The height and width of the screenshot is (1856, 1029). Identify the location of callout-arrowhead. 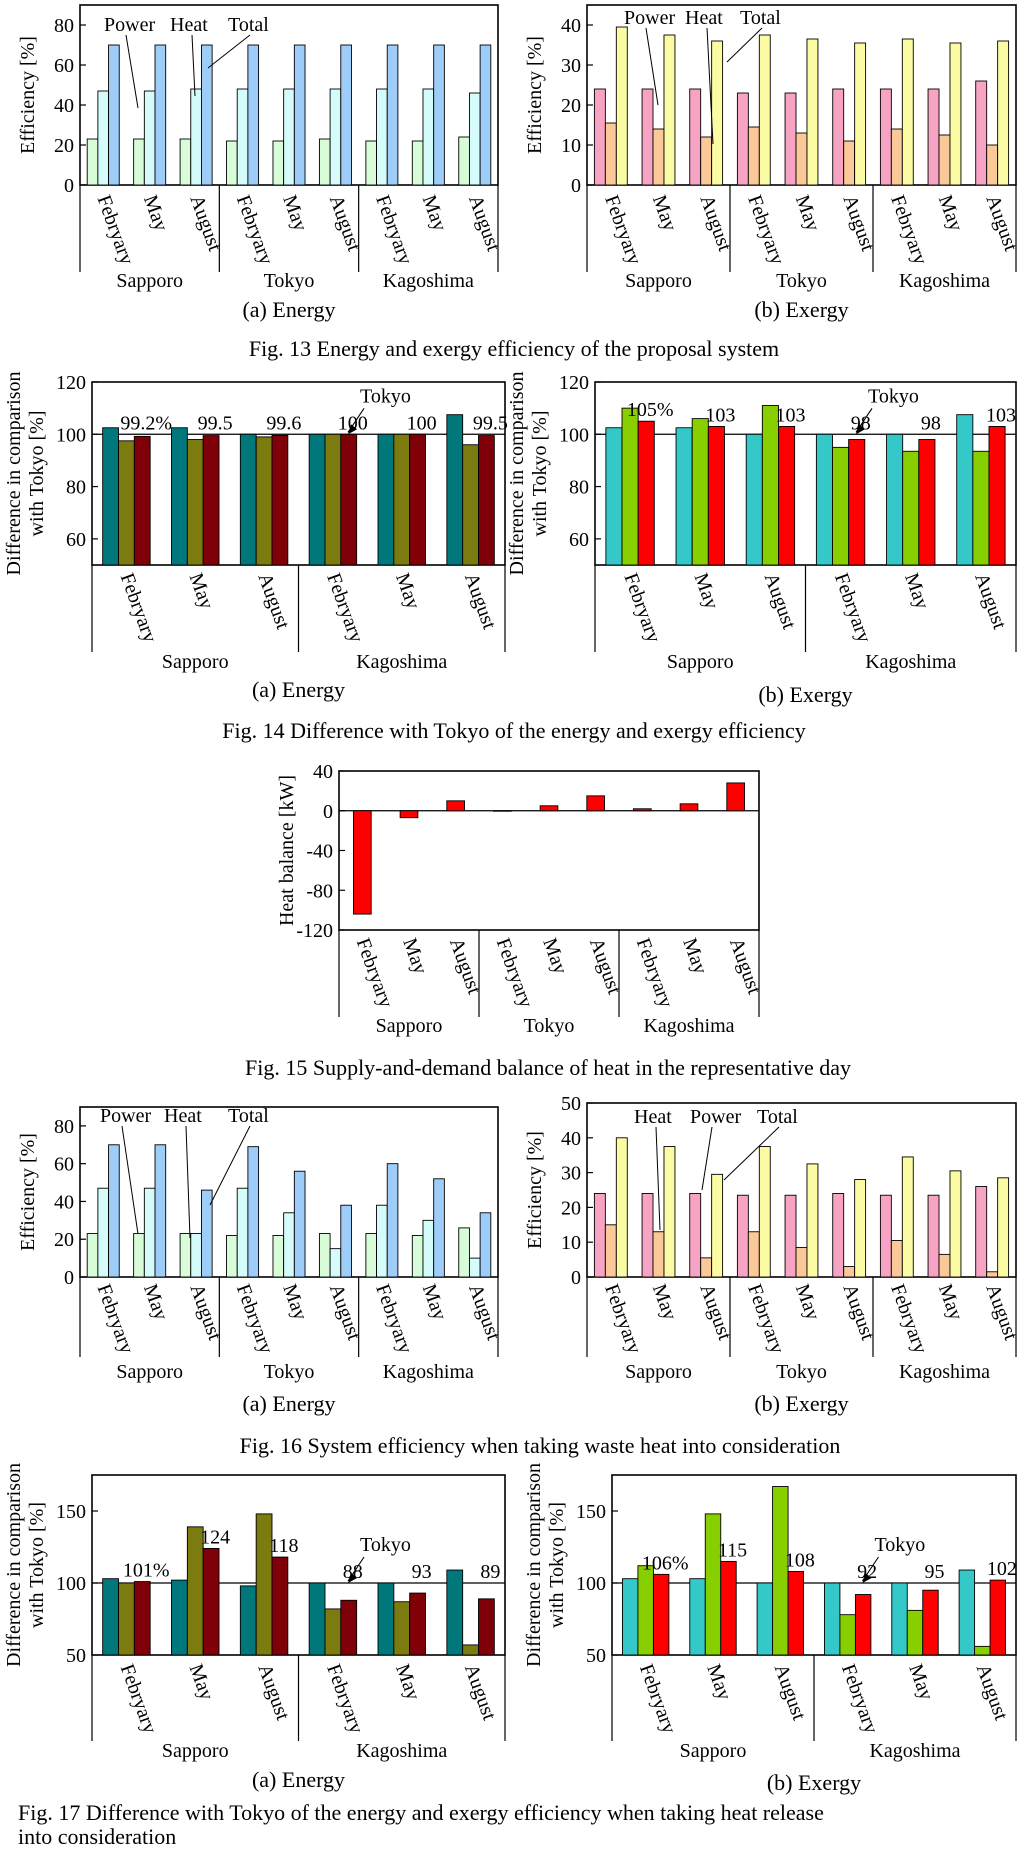
(867, 1578).